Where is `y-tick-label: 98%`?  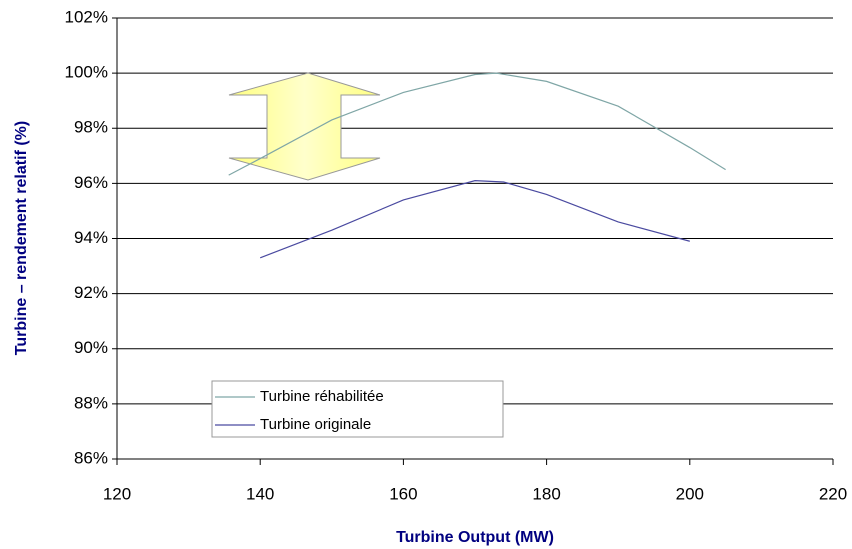 y-tick-label: 98% is located at coordinates (91, 127).